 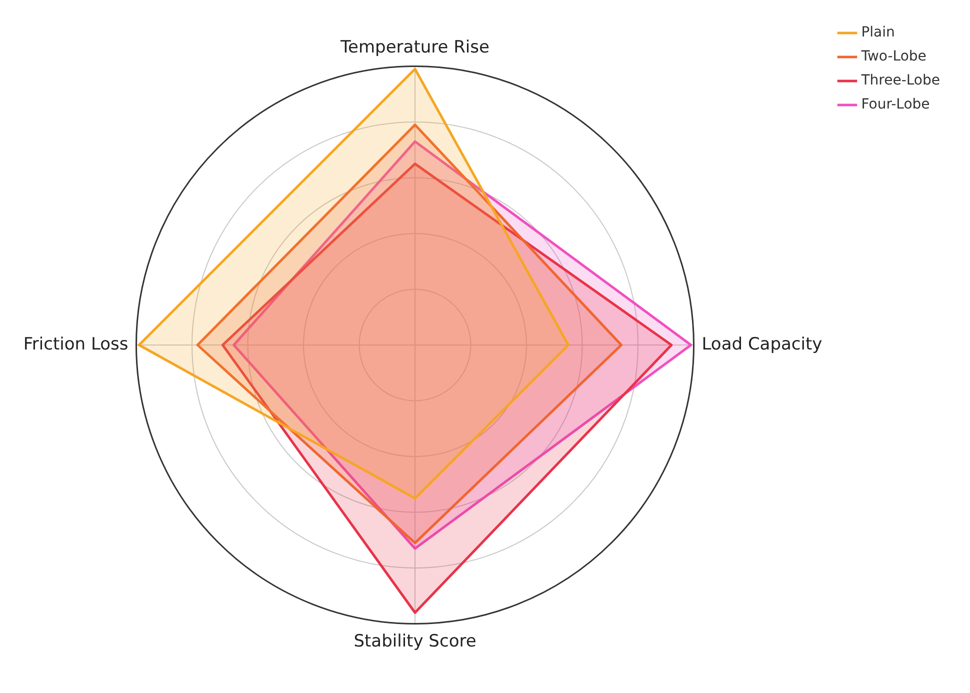 What do you see at coordinates (762, 344) in the screenshot?
I see `spoke-label: Load Capacity` at bounding box center [762, 344].